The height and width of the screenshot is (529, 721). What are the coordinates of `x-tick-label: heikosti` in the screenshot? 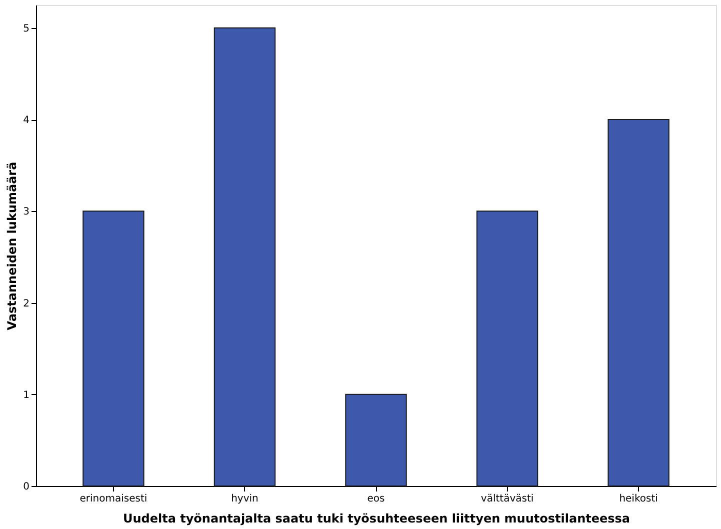 It's located at (638, 499).